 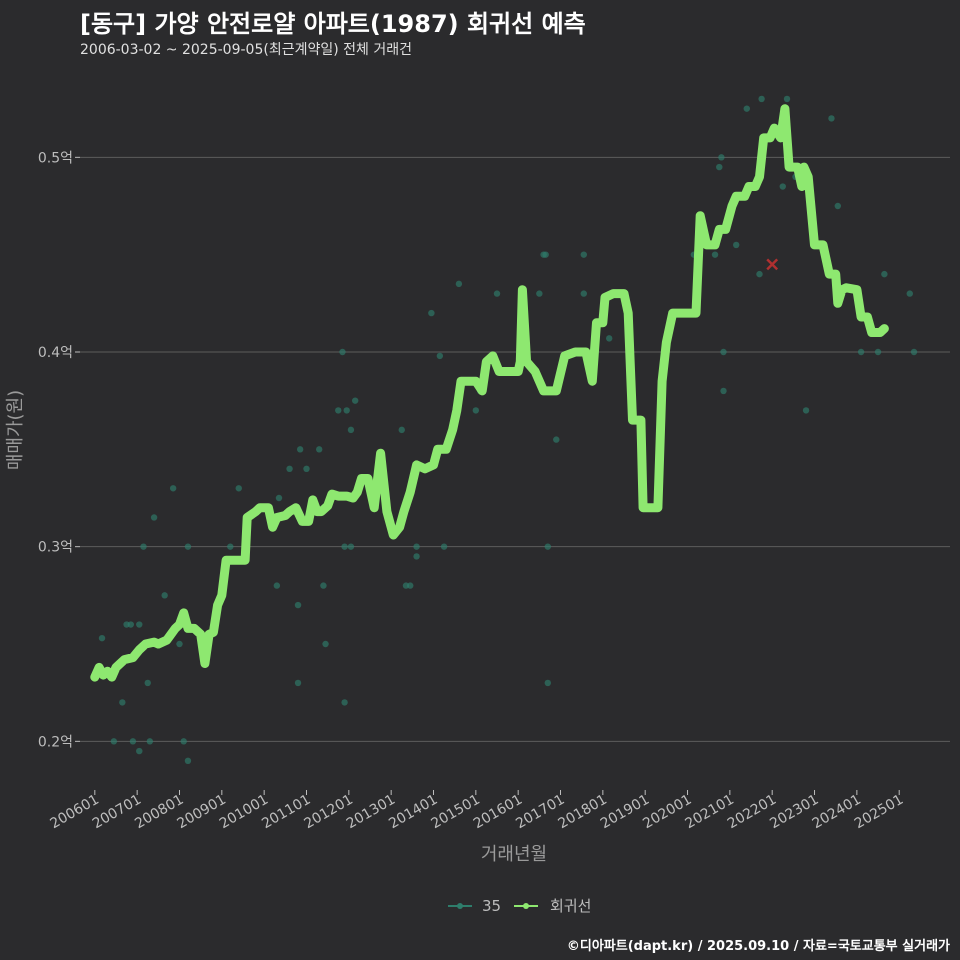 I want to click on x-axis-label: 거래년월, so click(x=514, y=854).